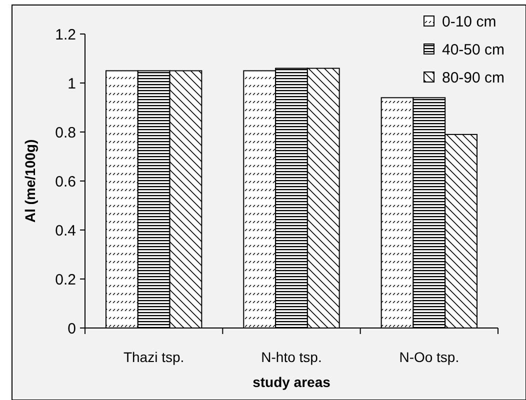 Image resolution: width=526 pixels, height=400 pixels. Describe the element at coordinates (65, 181) in the screenshot. I see `y-tick-label: 0.6` at that location.